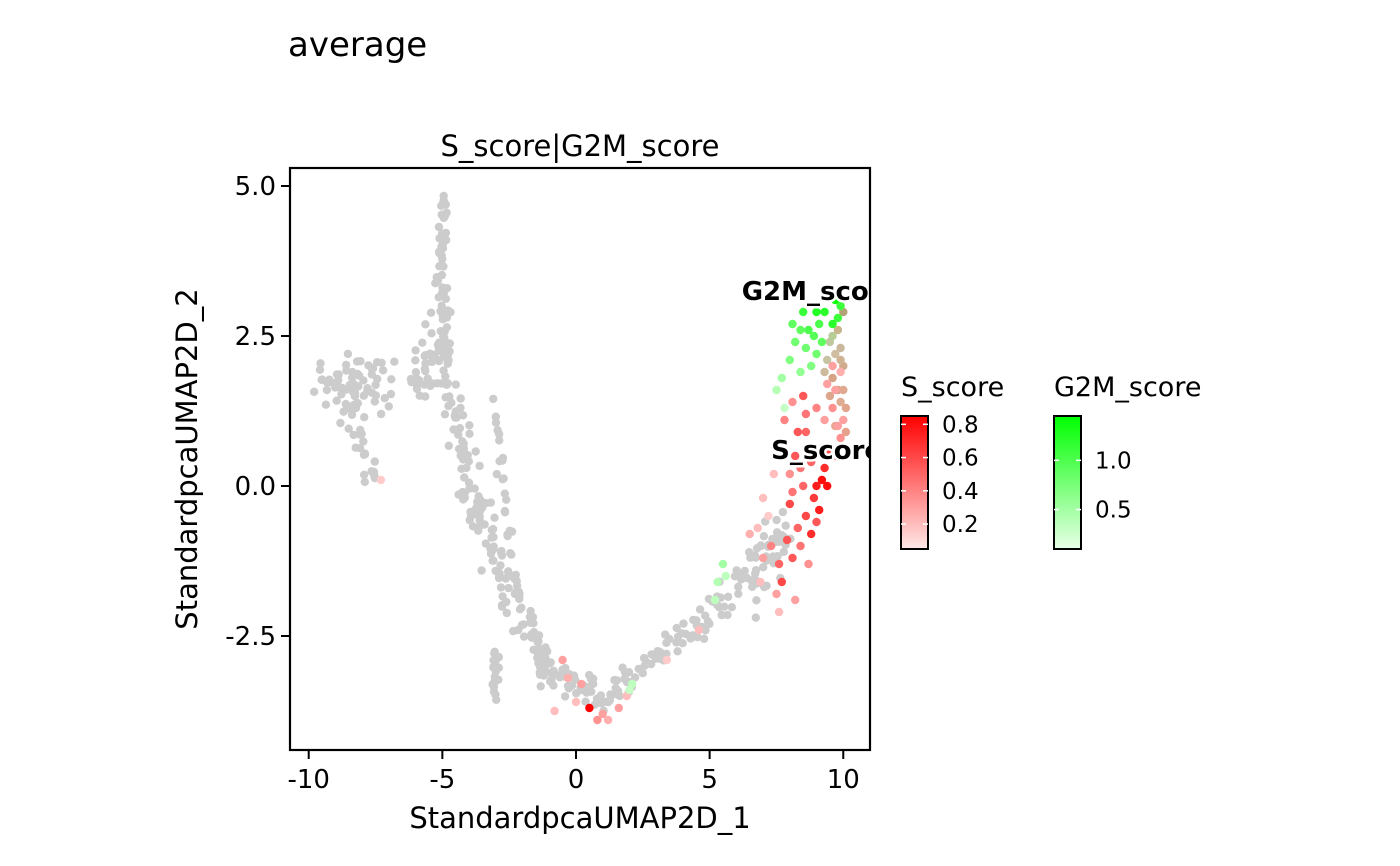 This screenshot has width=1400, height=866. I want to click on annotation-layer: G2M_score S_score, so click(804, 372).